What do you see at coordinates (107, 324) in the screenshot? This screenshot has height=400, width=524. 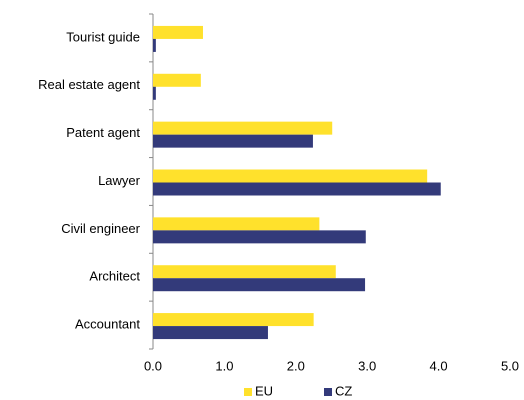 I see `y-tick-label: Accountant` at bounding box center [107, 324].